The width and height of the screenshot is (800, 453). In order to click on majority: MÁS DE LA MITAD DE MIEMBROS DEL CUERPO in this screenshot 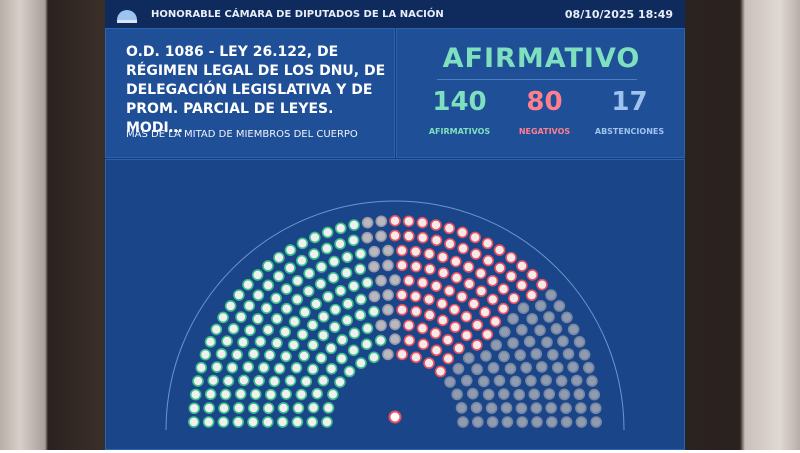, I will do `click(242, 134)`.